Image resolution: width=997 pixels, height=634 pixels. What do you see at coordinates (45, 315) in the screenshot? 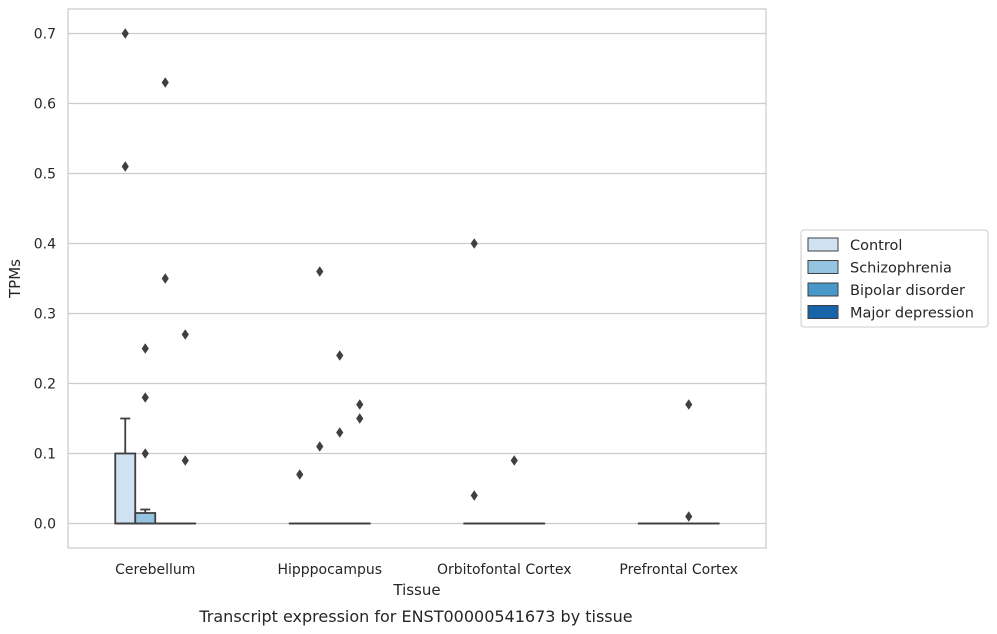
I see `y-tick-label: 0.3` at bounding box center [45, 315].